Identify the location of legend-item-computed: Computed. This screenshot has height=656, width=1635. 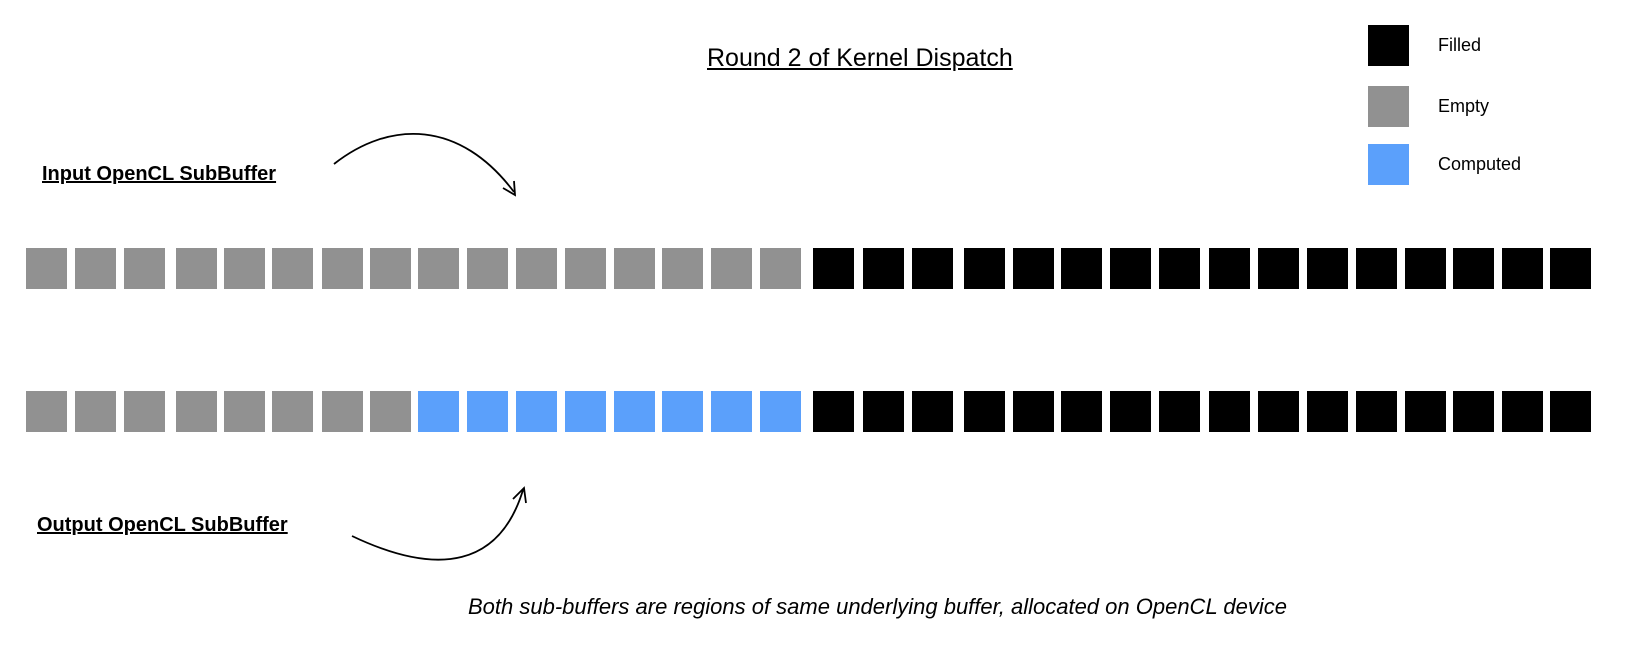
(1488, 165).